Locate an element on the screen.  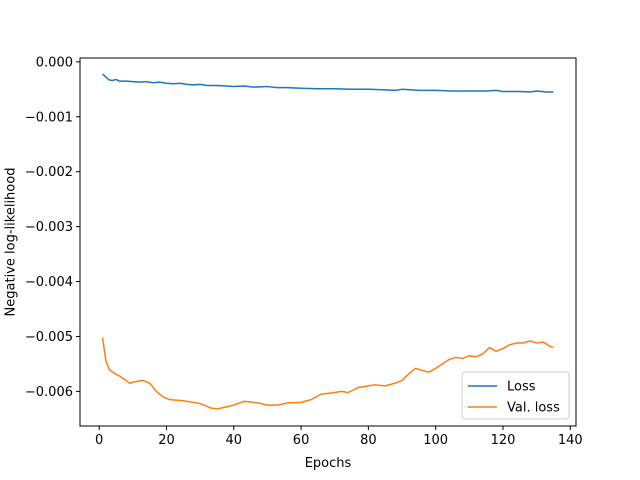
y-tick-label: −0.002 is located at coordinates (49, 172).